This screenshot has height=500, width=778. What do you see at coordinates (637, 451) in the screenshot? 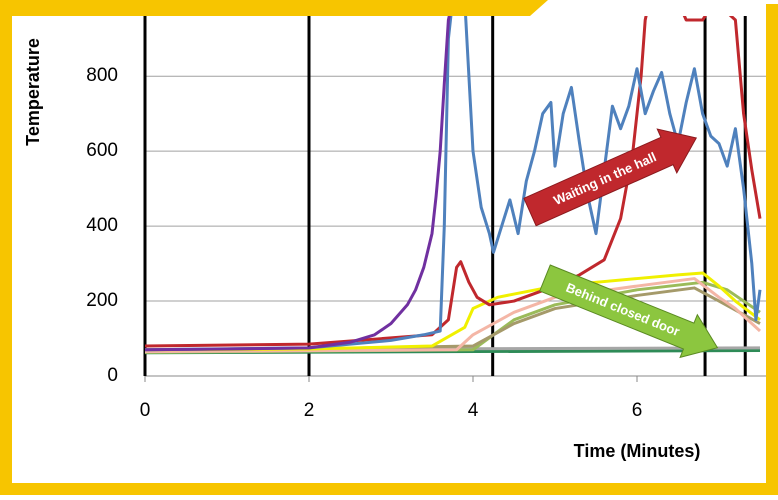
I see `x-axis-title: Time (Minutes)` at bounding box center [637, 451].